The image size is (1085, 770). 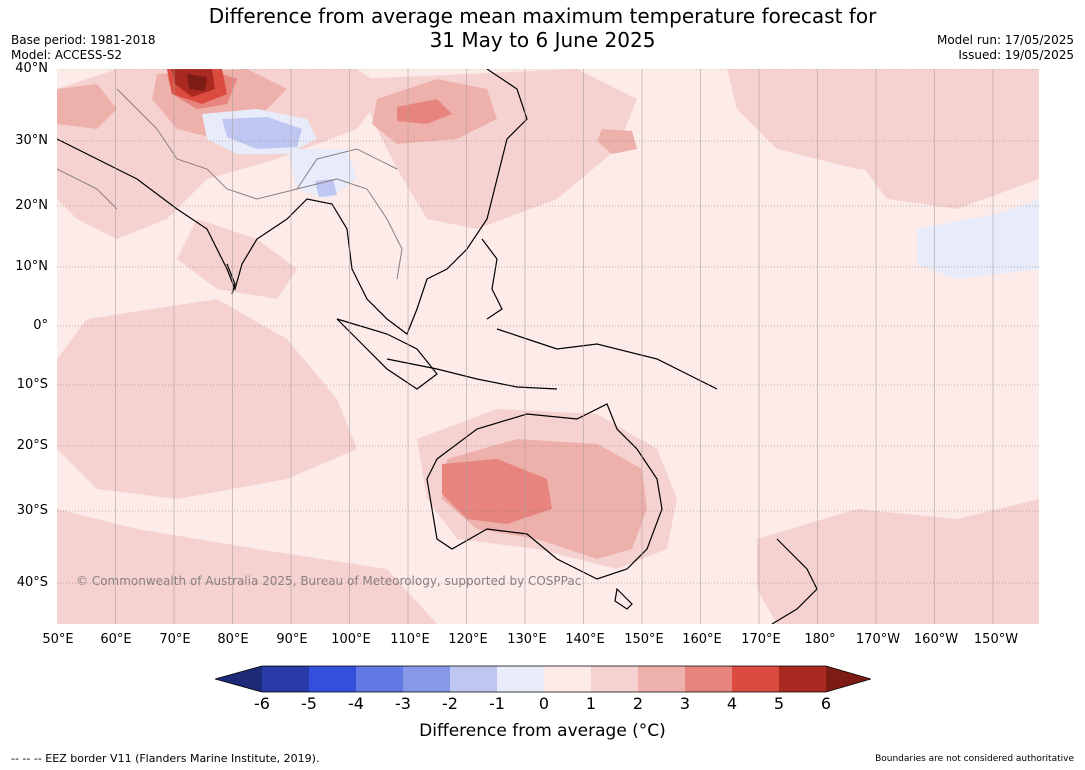 I want to click on lon-label-100e: 100°E, so click(x=351, y=639).